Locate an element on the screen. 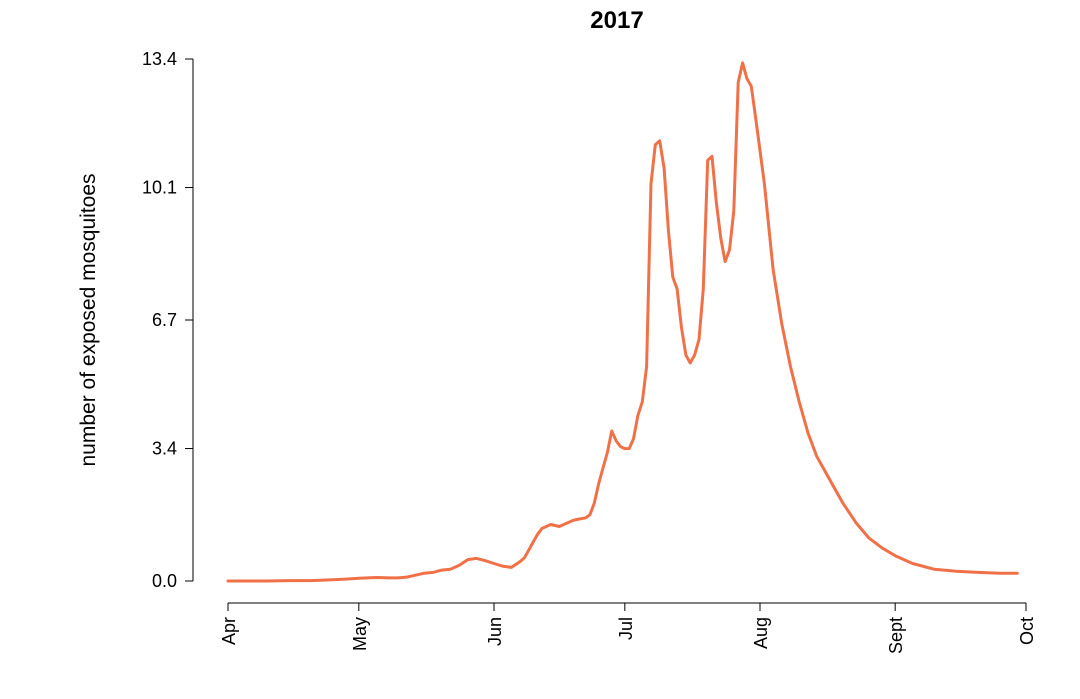 Image resolution: width=1080 pixels, height=699 pixels. y-axis: 0.0 3.4 6.7 10.1 13.4 is located at coordinates (168, 320).